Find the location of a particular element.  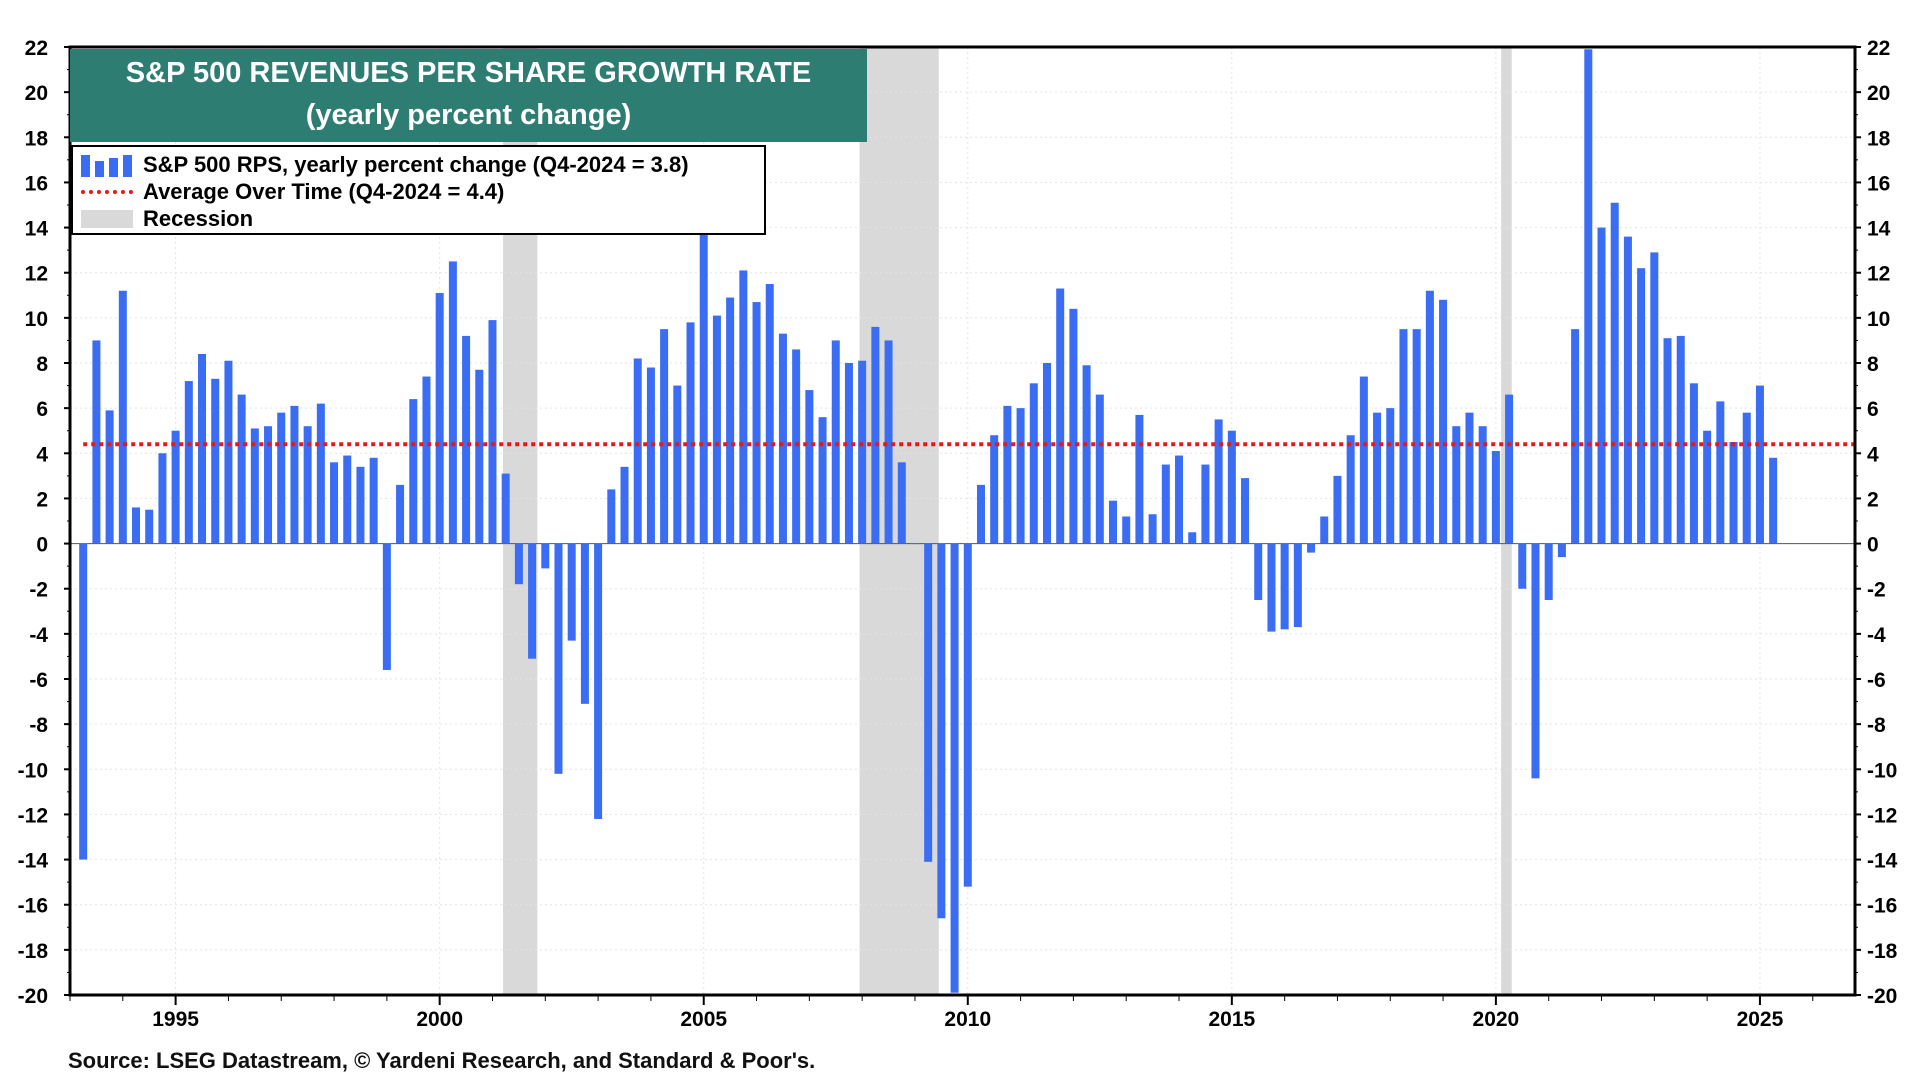

y-tick-label-left: -8 is located at coordinates (38, 725).